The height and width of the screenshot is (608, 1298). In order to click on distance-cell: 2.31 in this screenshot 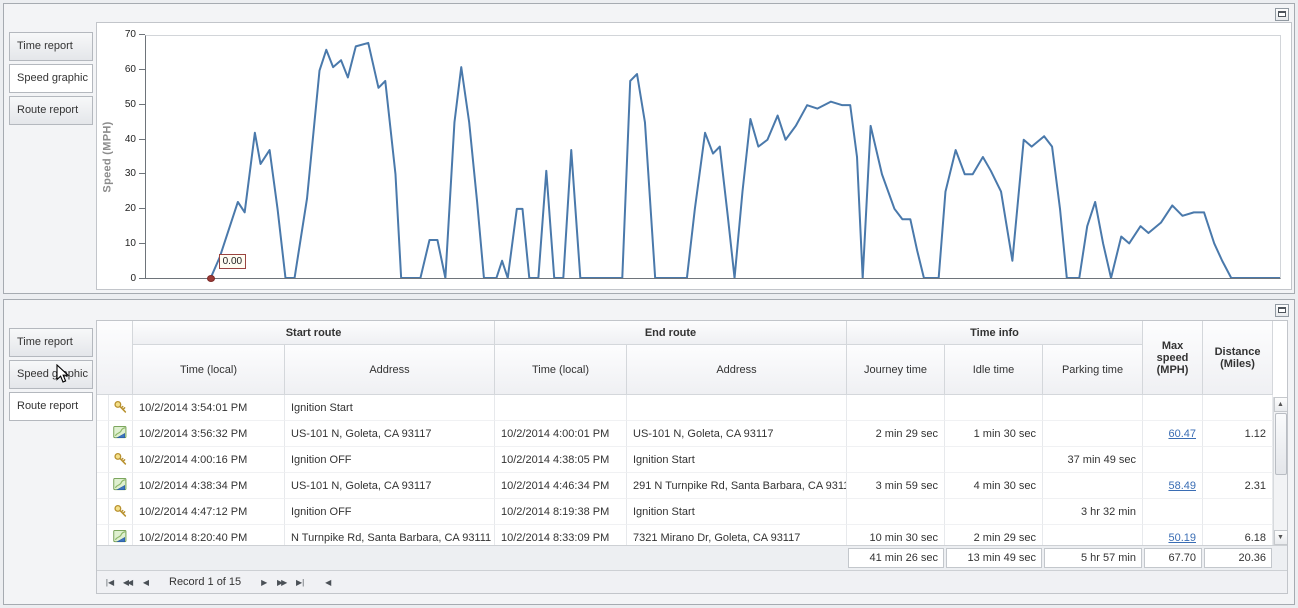, I will do `click(1238, 486)`.